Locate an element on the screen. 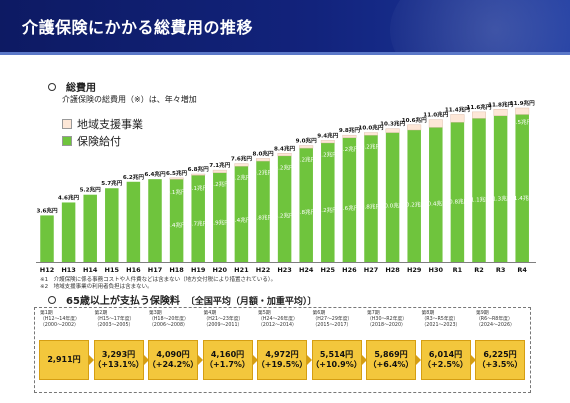 The image size is (570, 403). x-tick-label-H26: H26 is located at coordinates (349, 270).